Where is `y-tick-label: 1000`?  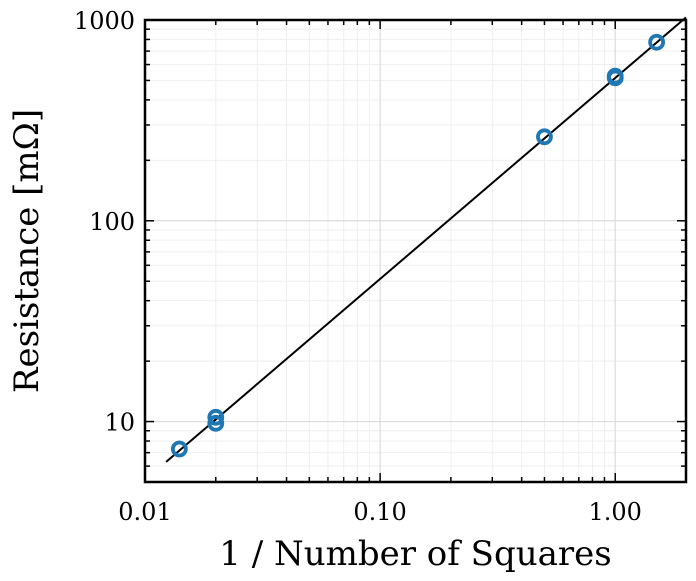
y-tick-label: 1000 is located at coordinates (104, 21).